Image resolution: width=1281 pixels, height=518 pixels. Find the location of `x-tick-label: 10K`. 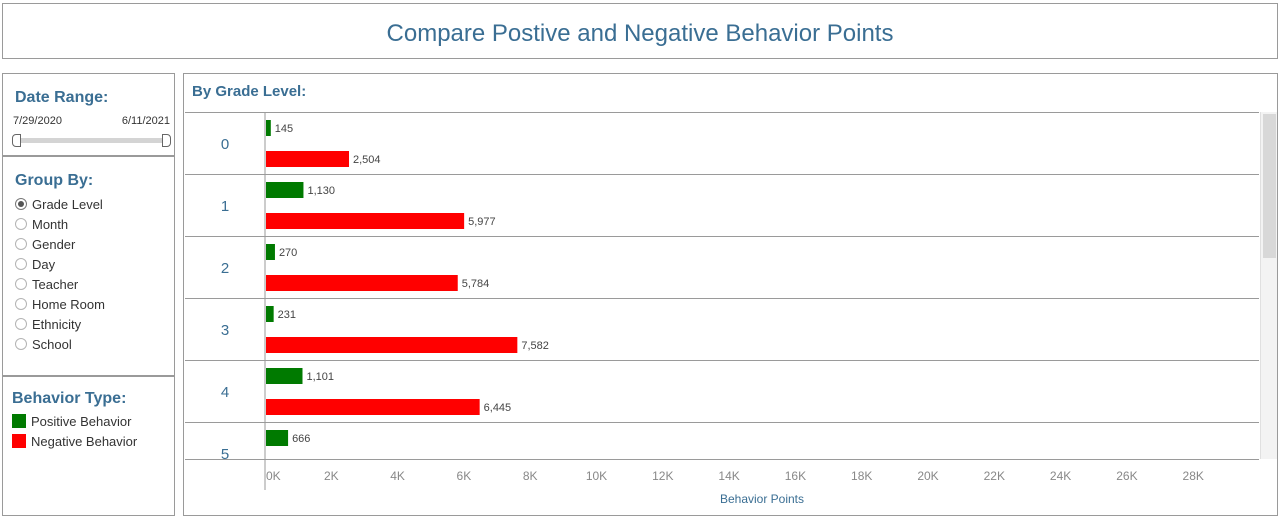

x-tick-label: 10K is located at coordinates (596, 476).